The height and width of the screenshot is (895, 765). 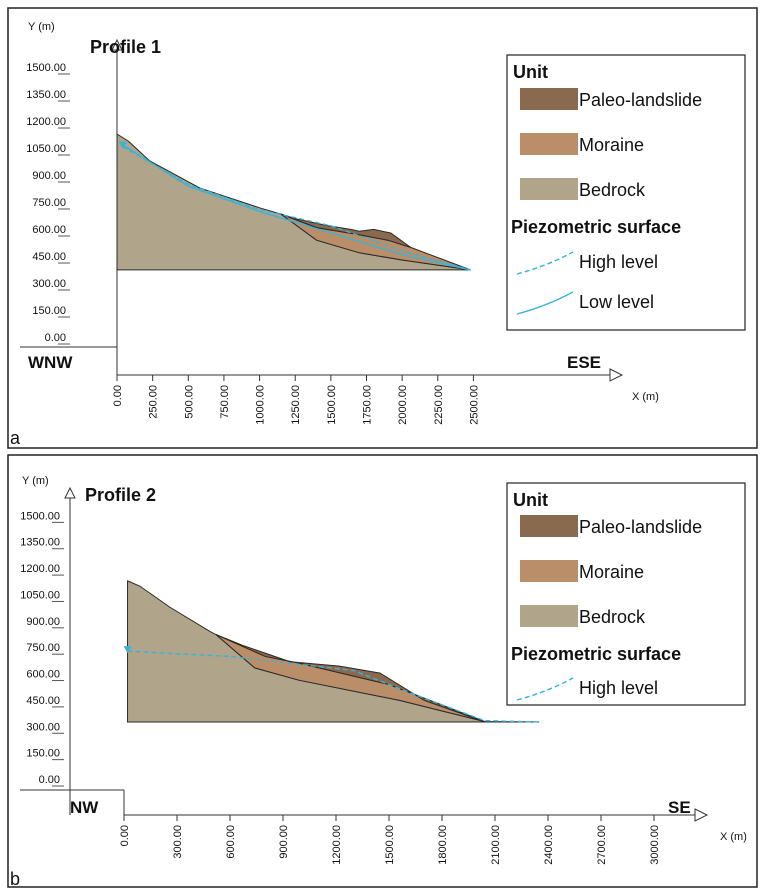 I want to click on x-tick-label: 2100.00, so click(x=496, y=845).